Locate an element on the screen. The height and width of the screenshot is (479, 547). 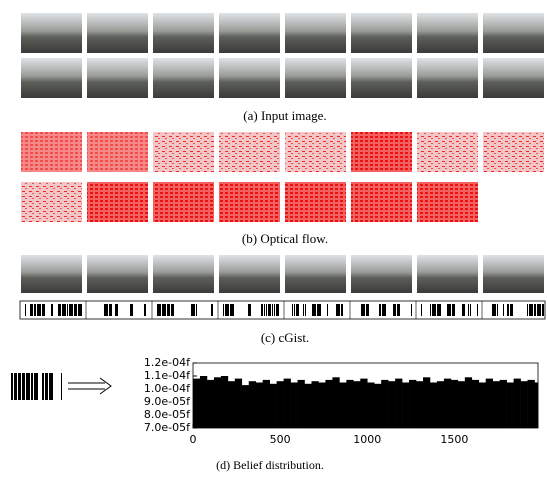
caption: (c) cGist. is located at coordinates (285, 337).